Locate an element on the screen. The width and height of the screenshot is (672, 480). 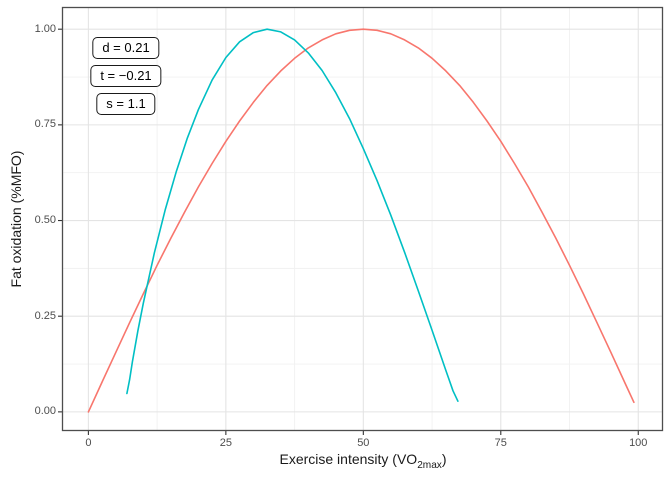
x-axis-title-text: Exercise intensity (VO is located at coordinates (348, 459).